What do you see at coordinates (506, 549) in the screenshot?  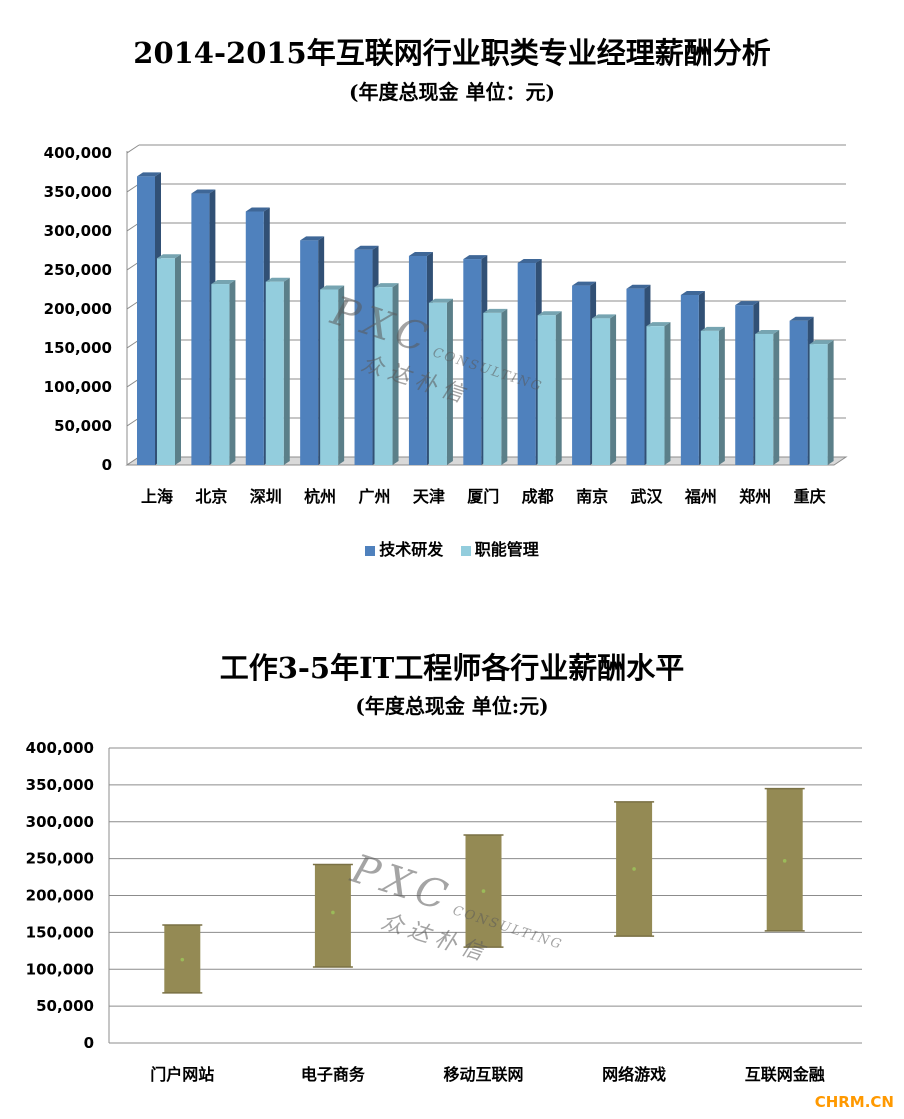 I see `legend-label-series2: 职能管理` at bounding box center [506, 549].